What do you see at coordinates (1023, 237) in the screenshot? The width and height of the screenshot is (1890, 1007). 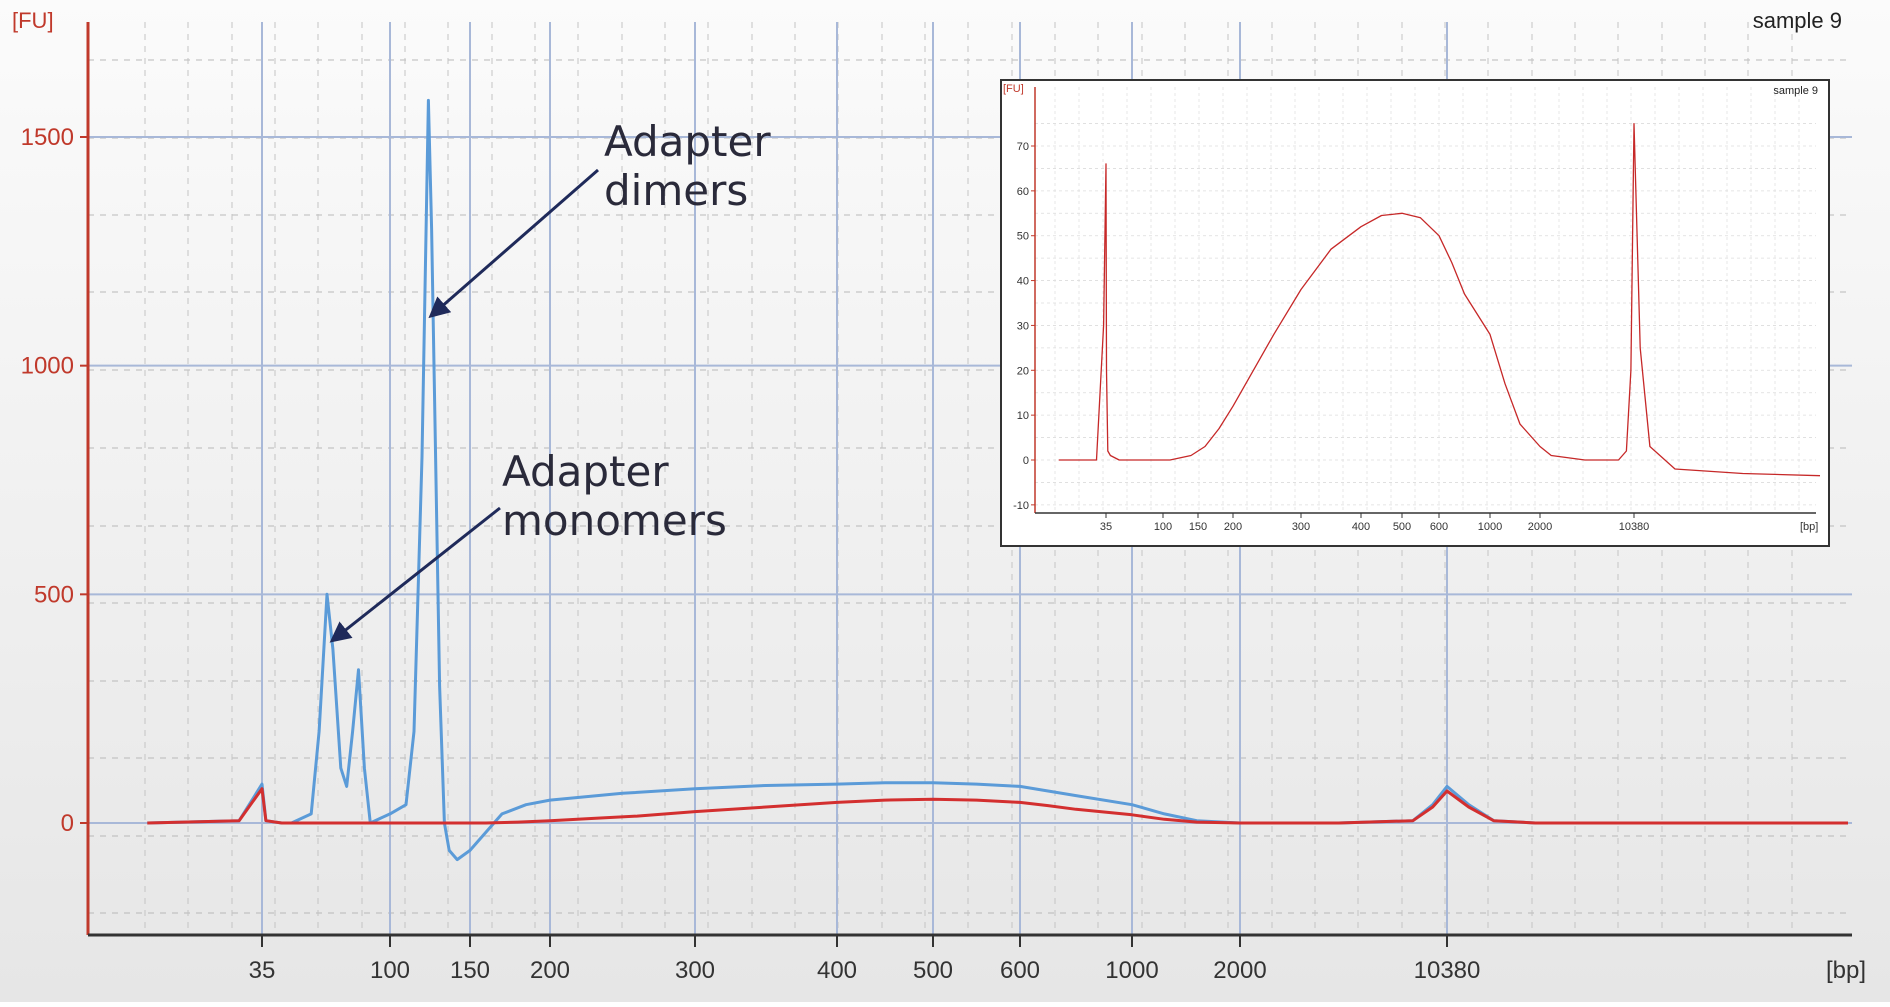 I see `inset-y-tick-label: 50` at bounding box center [1023, 237].